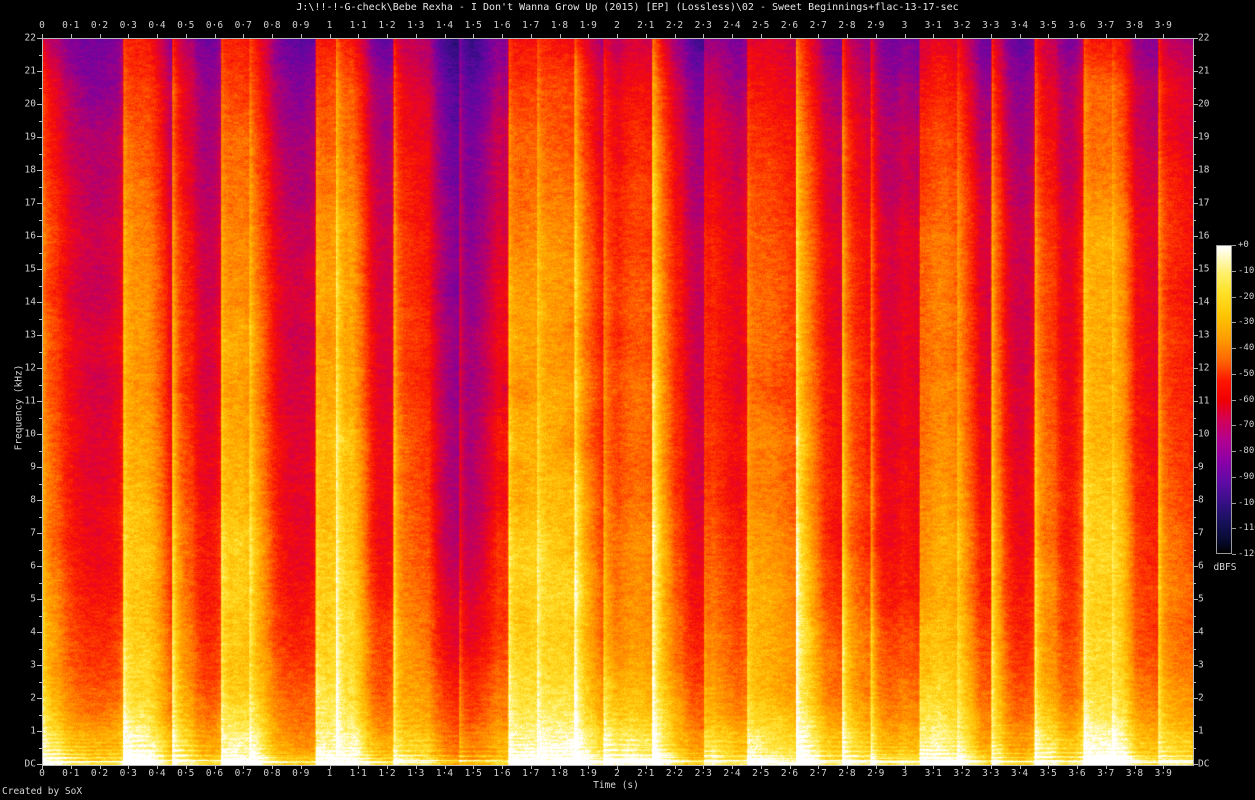  What do you see at coordinates (33, 467) in the screenshot?
I see `y-axis-tick-label: 9` at bounding box center [33, 467].